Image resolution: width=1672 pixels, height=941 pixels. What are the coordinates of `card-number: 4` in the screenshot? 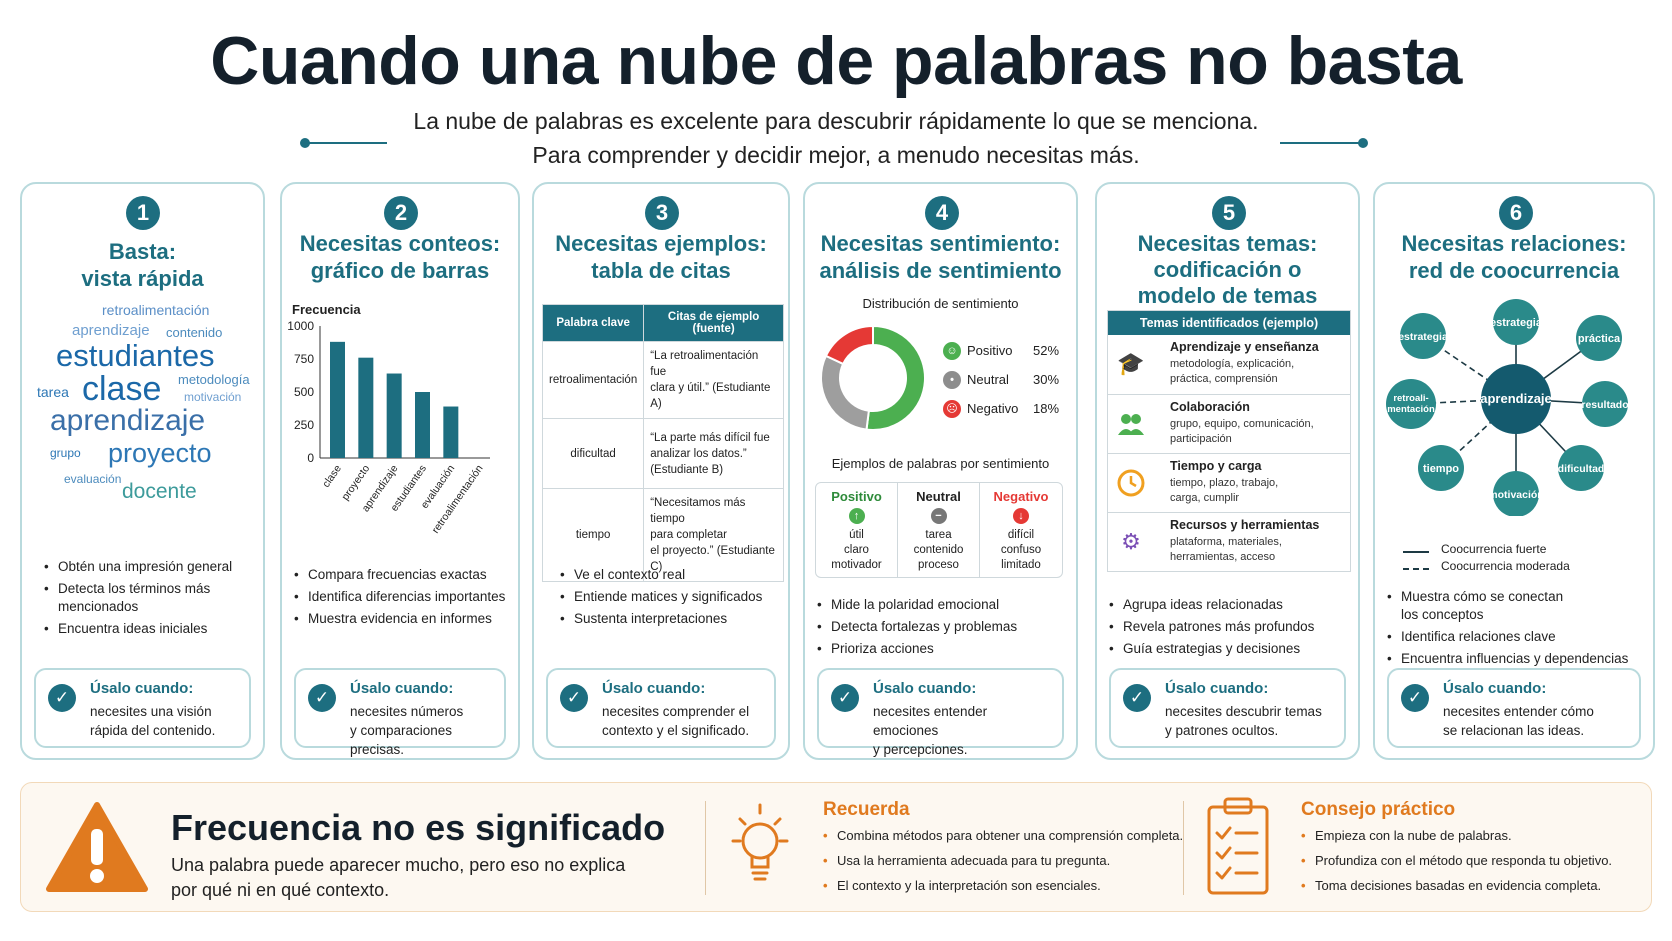 It's located at (942, 213).